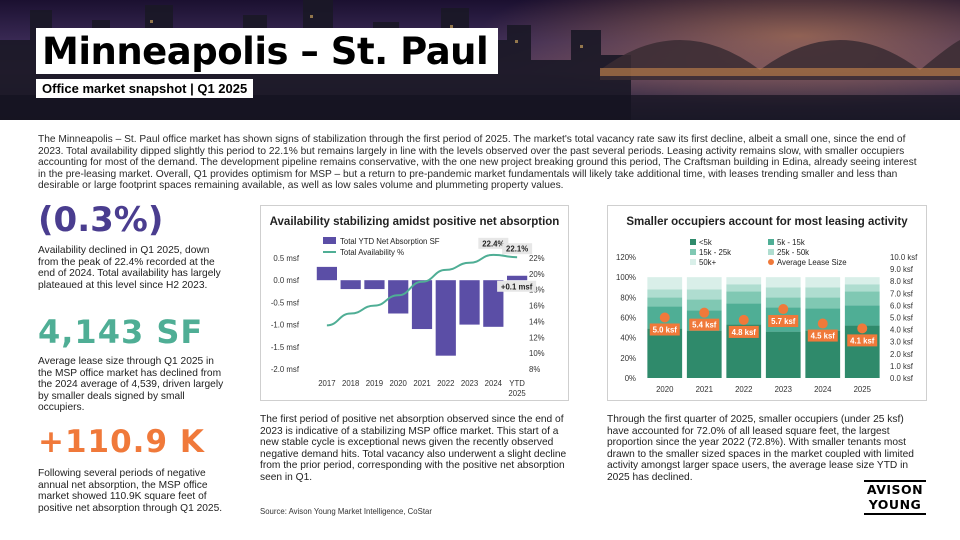  I want to click on left-axis-tick: 100%, so click(626, 277).